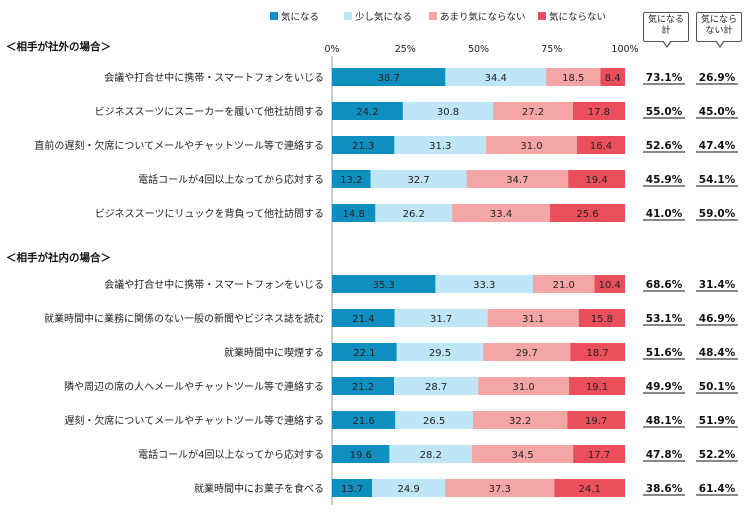 This screenshot has width=750, height=515. What do you see at coordinates (483, 17) in the screenshot?
I see `legend-label: あまり気にならない` at bounding box center [483, 17].